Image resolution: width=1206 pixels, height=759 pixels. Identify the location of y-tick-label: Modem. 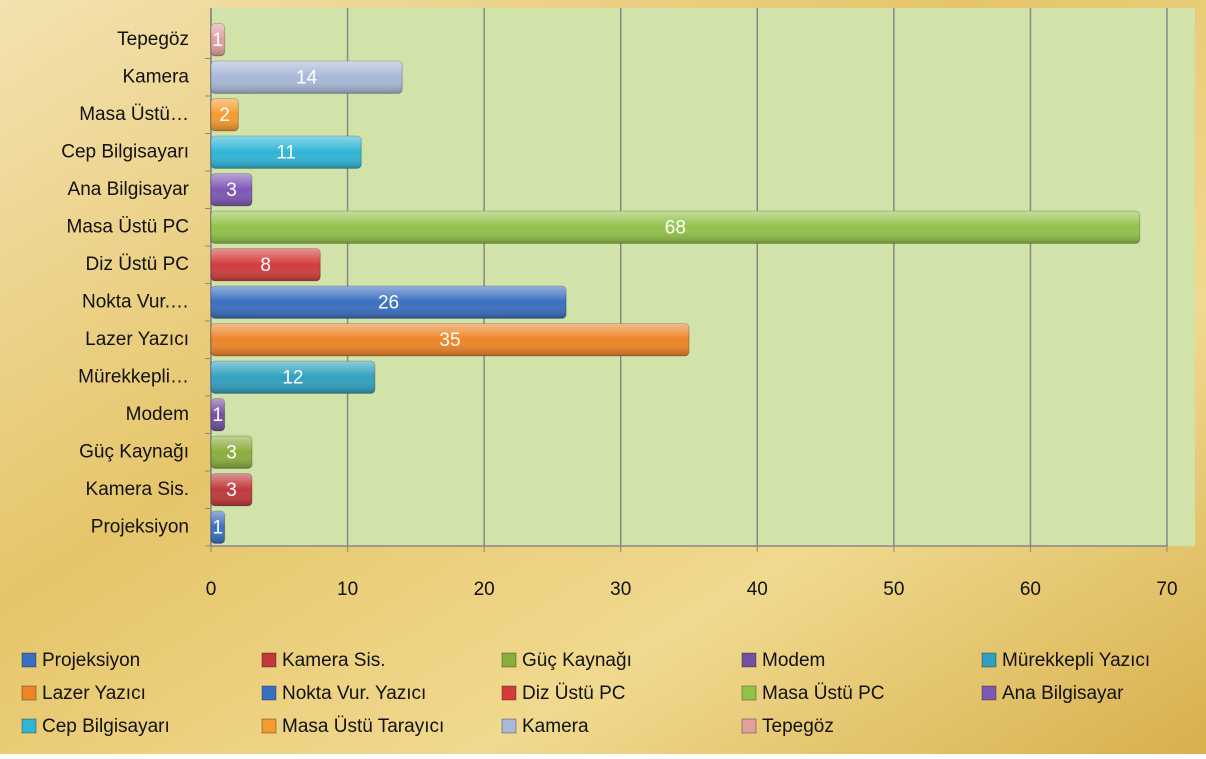
(157, 414).